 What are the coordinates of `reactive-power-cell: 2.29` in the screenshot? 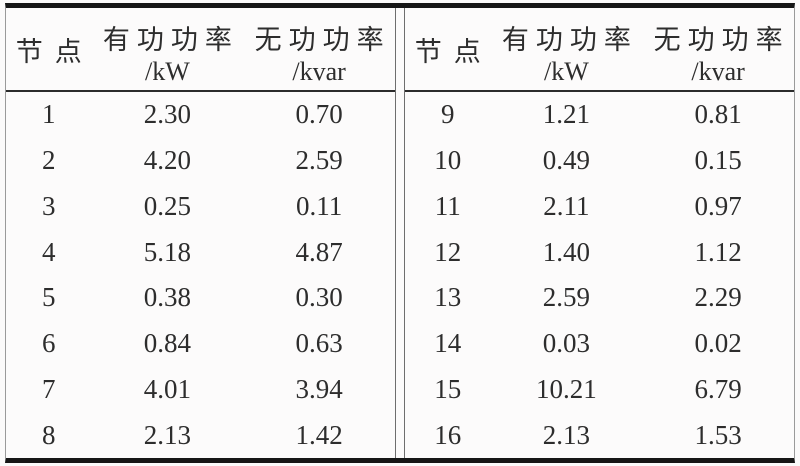 It's located at (718, 297).